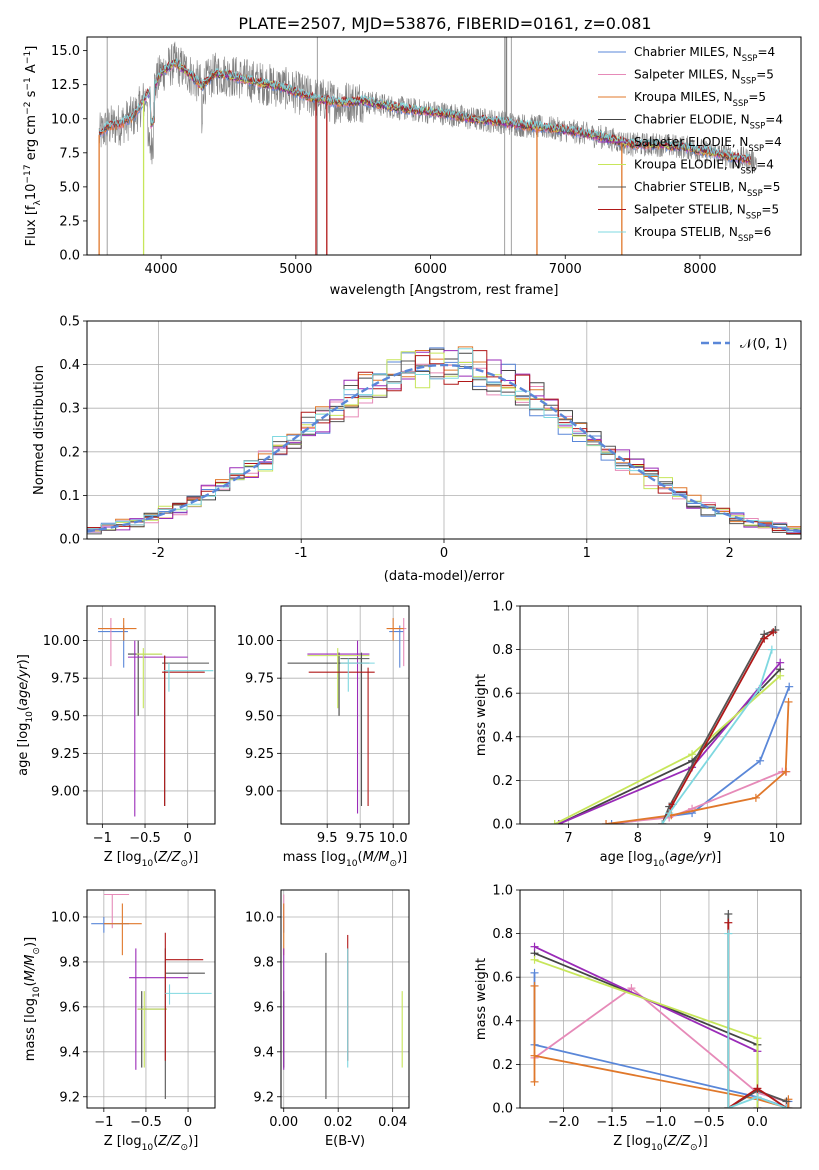 The image size is (819, 1170). Describe the element at coordinates (32, 999) in the screenshot. I see `y-axis-label: mass [log10(M/M⊙)]` at that location.